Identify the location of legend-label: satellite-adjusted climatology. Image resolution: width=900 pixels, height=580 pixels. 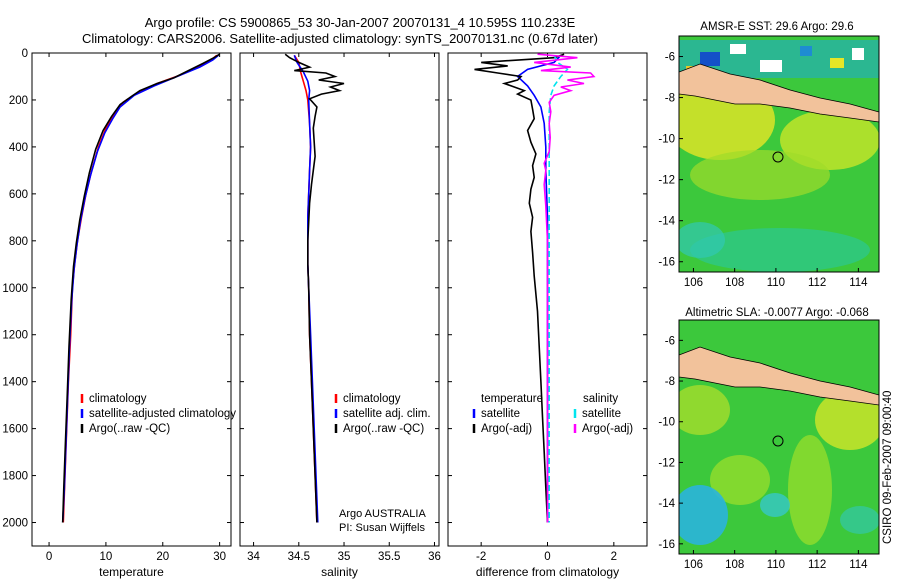
(162, 414).